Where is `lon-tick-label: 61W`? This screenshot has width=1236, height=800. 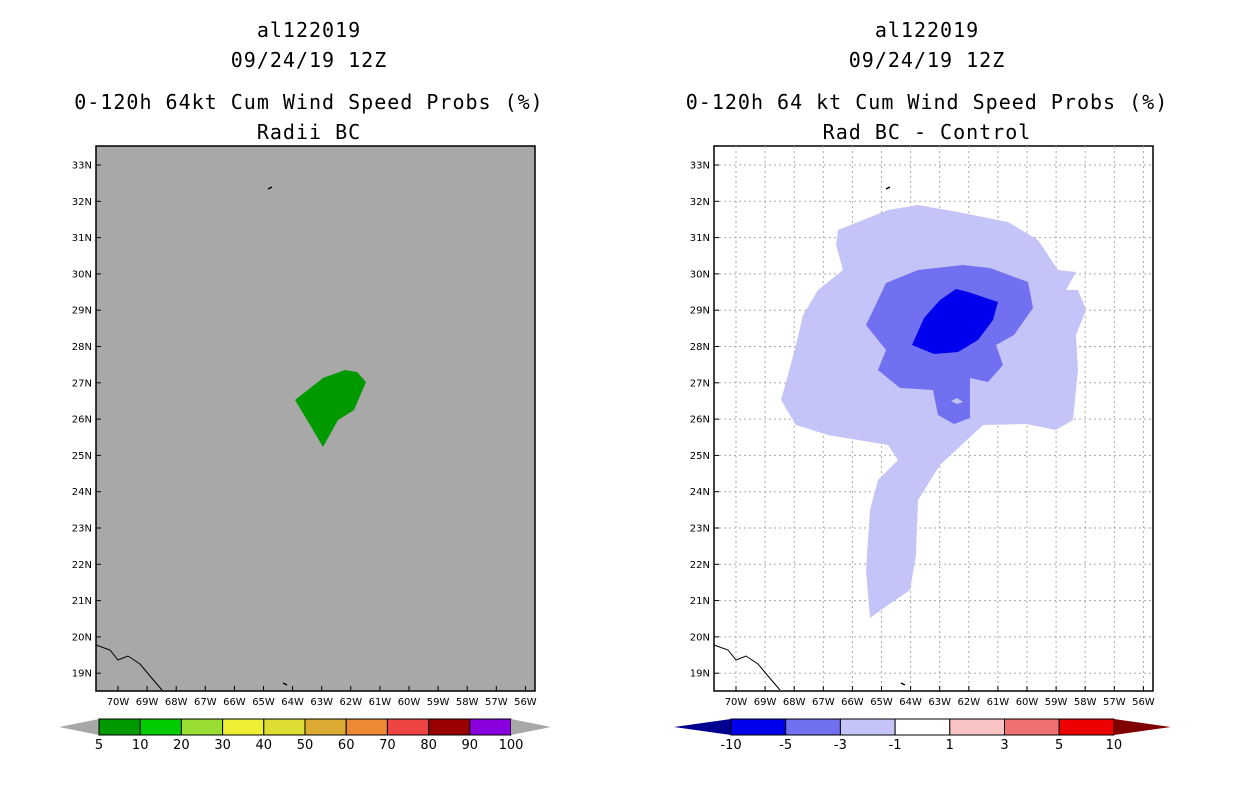
lon-tick-label: 61W is located at coordinates (380, 702).